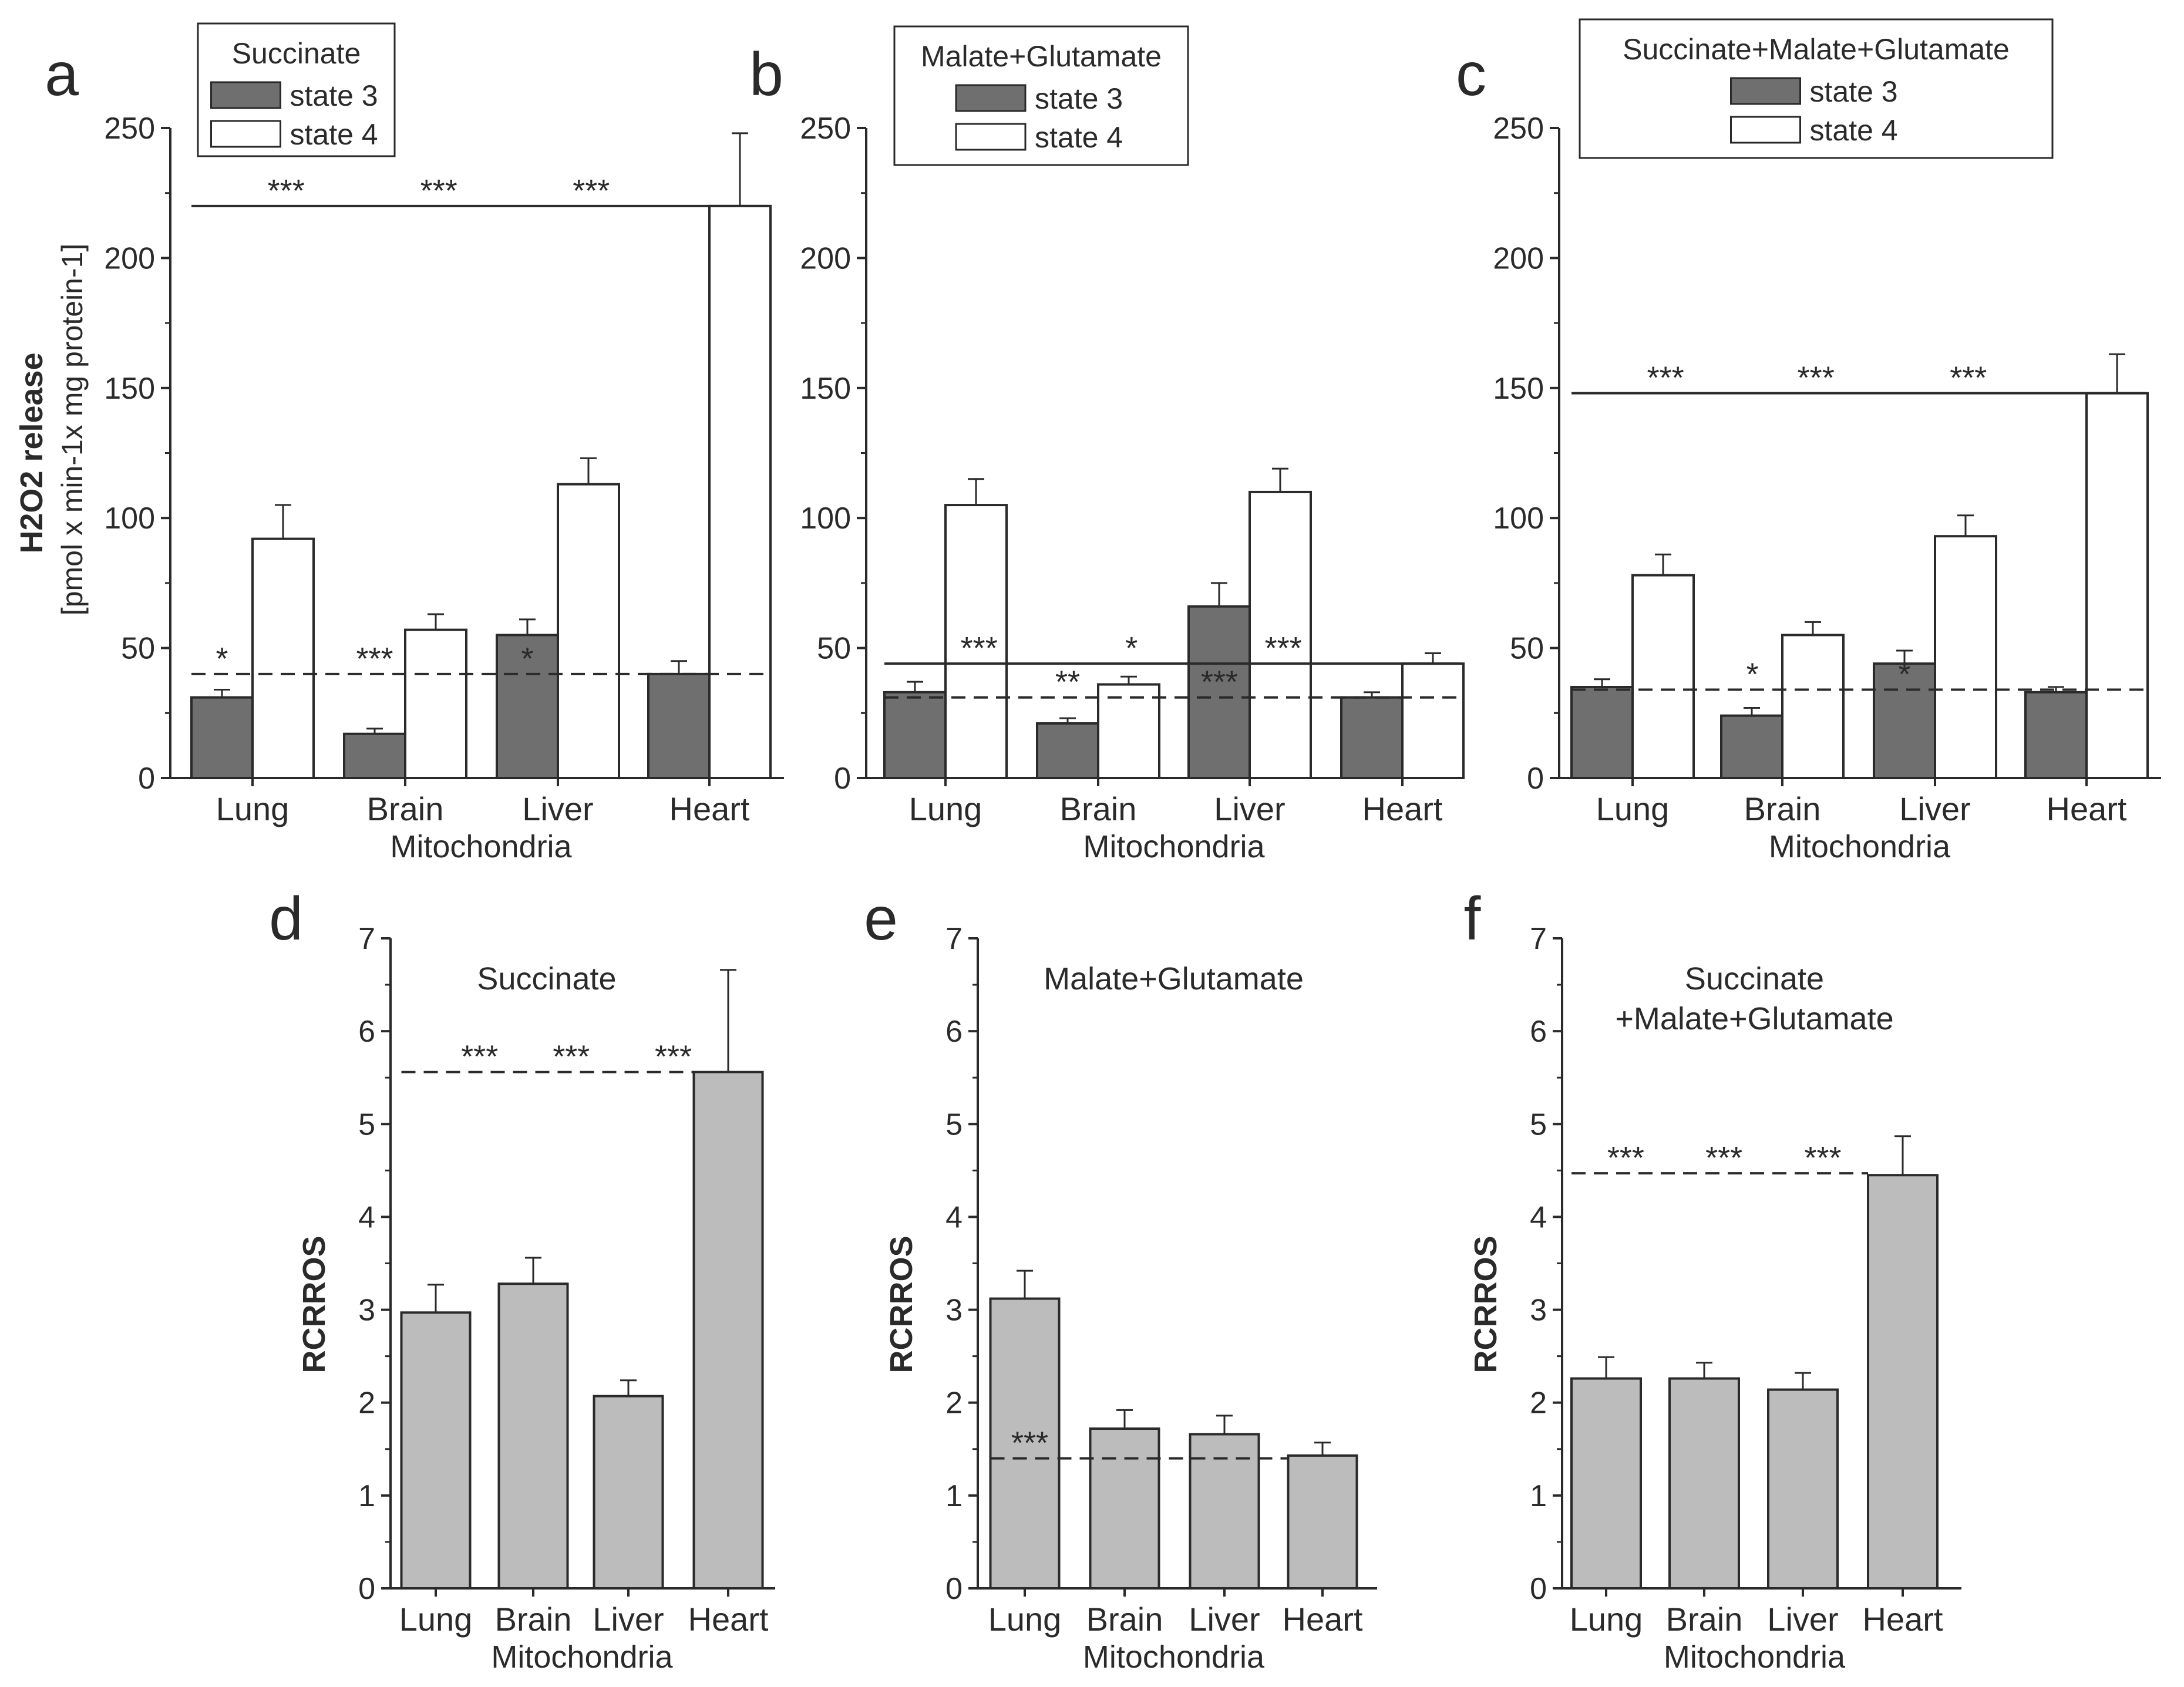 Image resolution: width=2184 pixels, height=1687 pixels. What do you see at coordinates (1473, 919) in the screenshot?
I see `panel-letter: f` at bounding box center [1473, 919].